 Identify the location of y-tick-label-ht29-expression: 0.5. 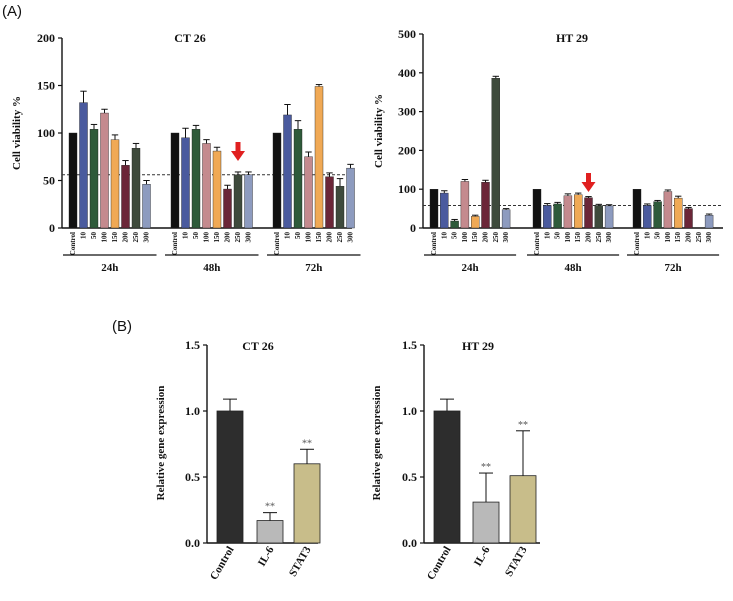
(409, 477).